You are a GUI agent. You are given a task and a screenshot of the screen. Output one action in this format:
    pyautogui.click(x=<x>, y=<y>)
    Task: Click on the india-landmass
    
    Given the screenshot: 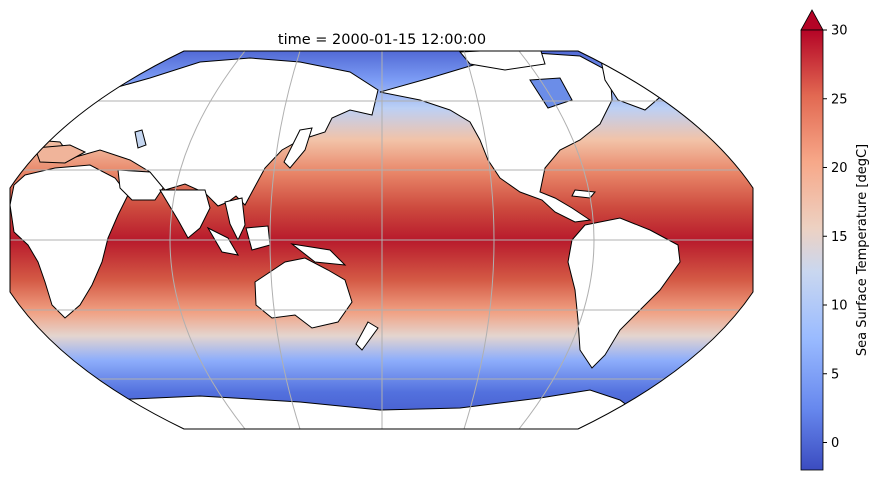 What is the action you would take?
    pyautogui.click(x=185, y=214)
    